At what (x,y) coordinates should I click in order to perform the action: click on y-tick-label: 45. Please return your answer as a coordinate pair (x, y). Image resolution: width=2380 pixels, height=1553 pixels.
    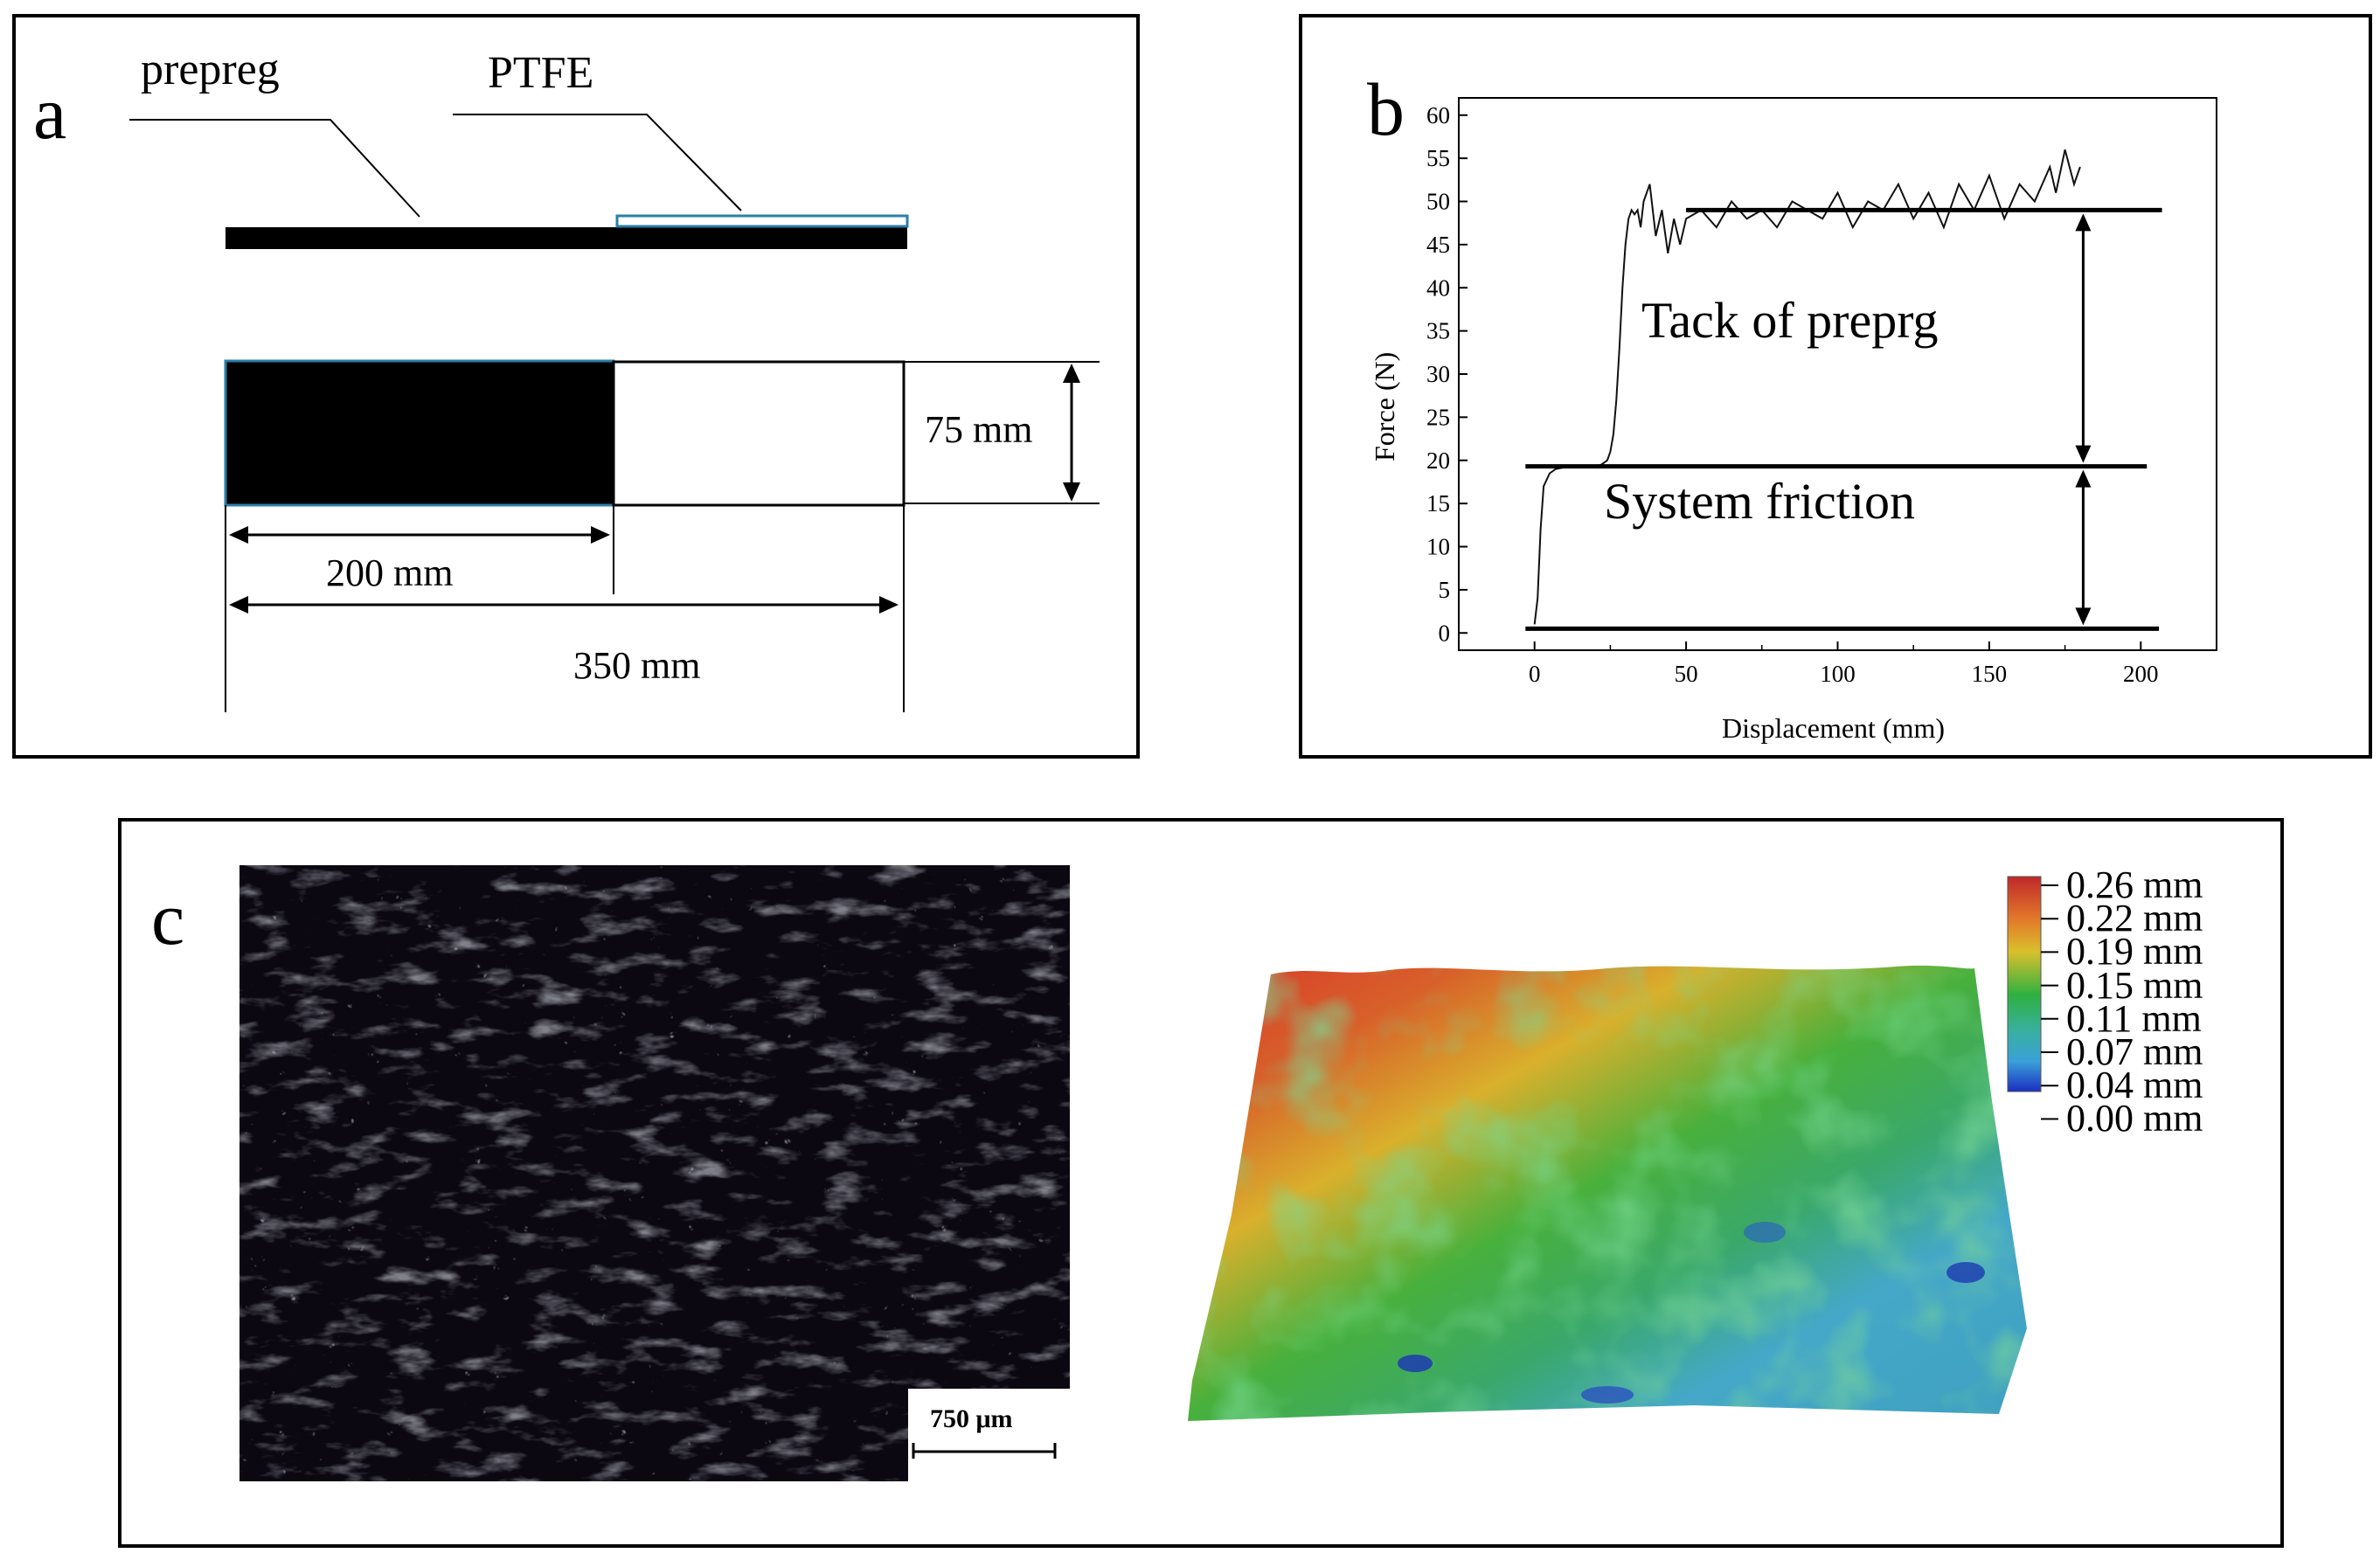
    Looking at the image, I should click on (1438, 245).